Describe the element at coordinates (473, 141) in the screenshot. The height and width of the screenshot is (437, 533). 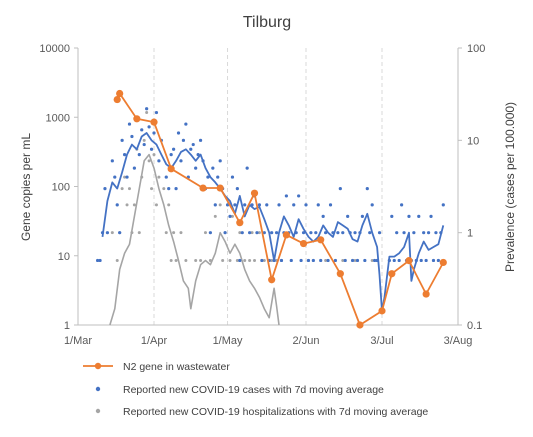
I see `y2-tick-label: 10` at that location.